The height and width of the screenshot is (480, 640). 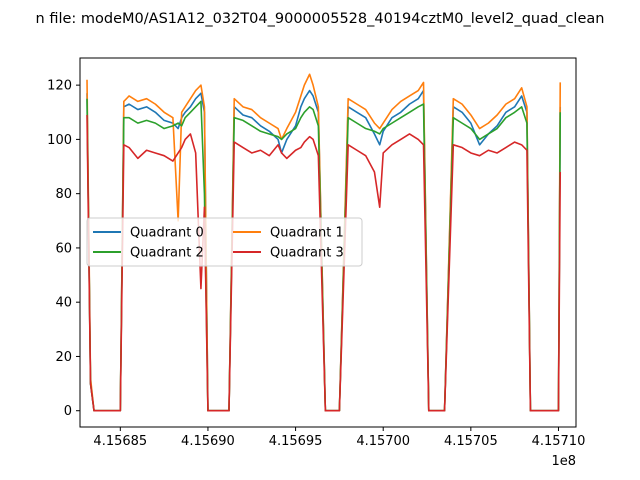 I want to click on legend-label-quadrant-2: Quadrant 2, so click(x=167, y=253).